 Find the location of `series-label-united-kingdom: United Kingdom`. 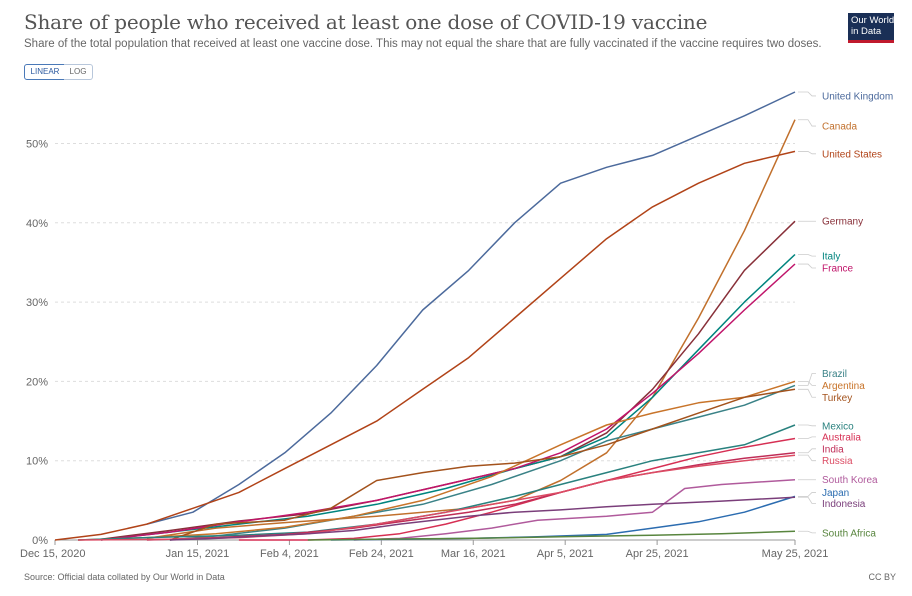

series-label-united-kingdom: United Kingdom is located at coordinates (857, 96).